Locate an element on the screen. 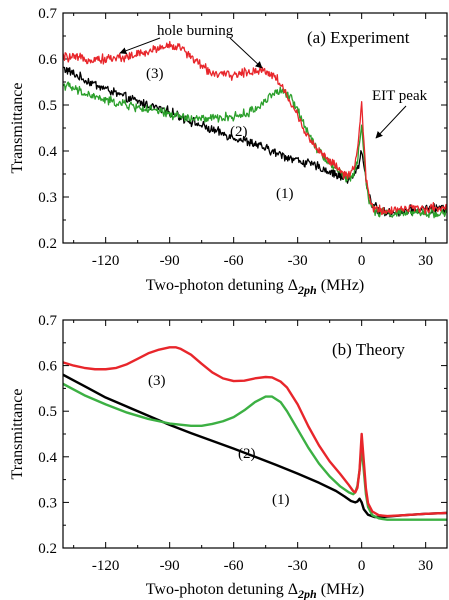 The image size is (449, 600). hole-burning-arrow-right is located at coordinates (246, 53).